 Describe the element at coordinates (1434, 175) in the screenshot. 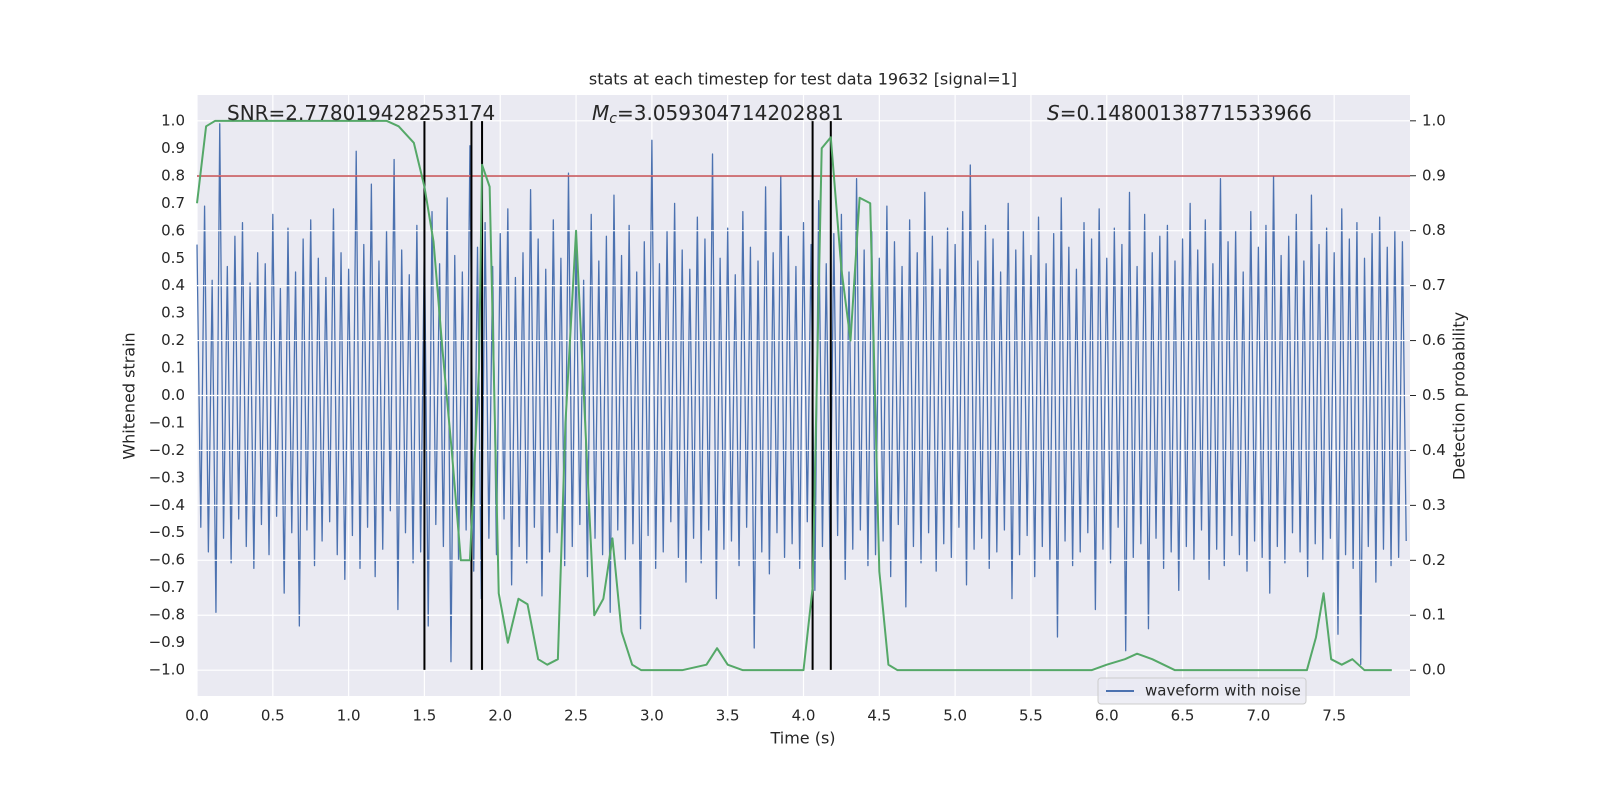

I see `y2-tick-label: 0.9` at that location.